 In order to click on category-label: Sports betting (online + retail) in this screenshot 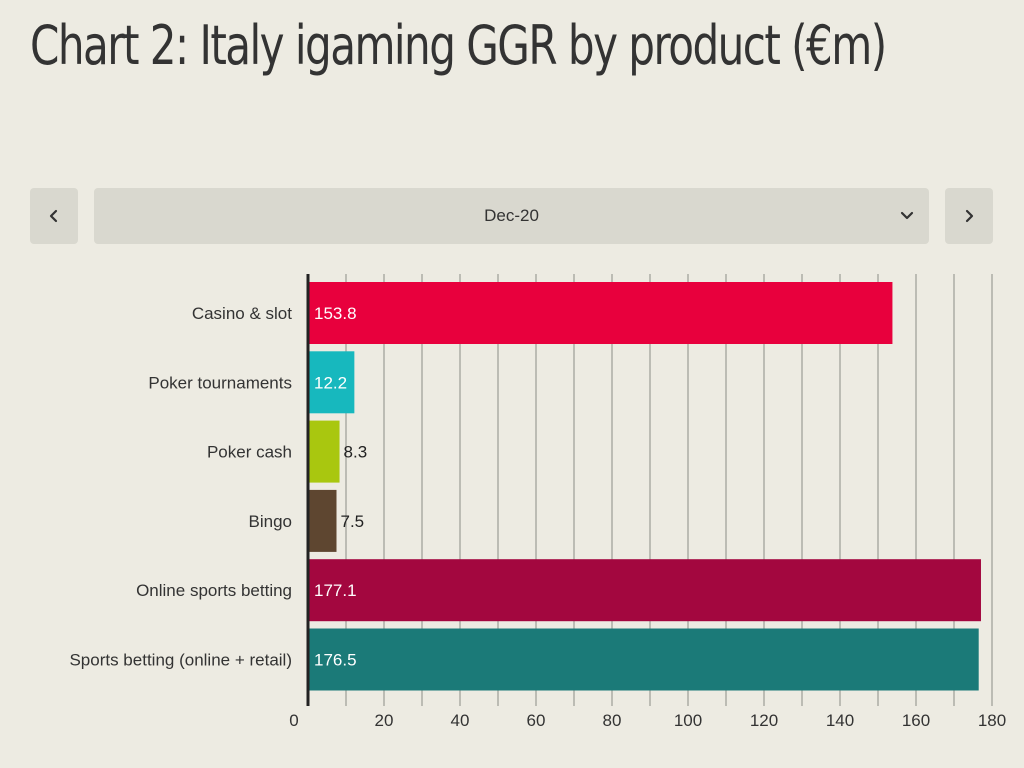, I will do `click(180, 660)`.